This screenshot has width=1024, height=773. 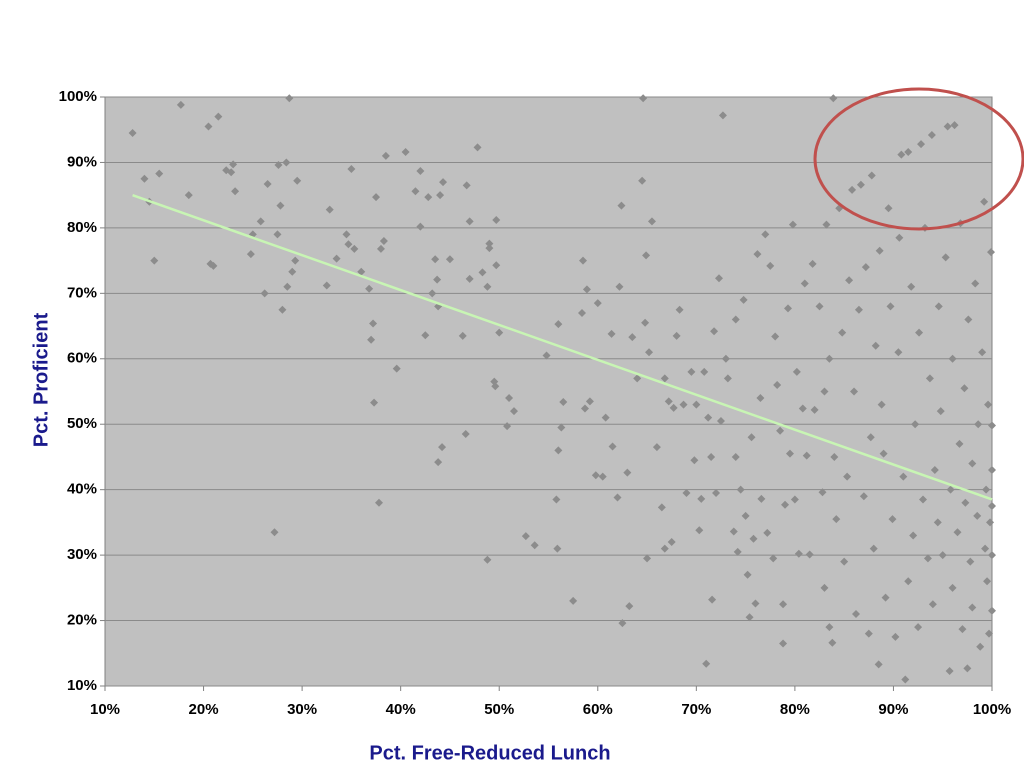 I want to click on x-tick-label: 60%, so click(x=598, y=709).